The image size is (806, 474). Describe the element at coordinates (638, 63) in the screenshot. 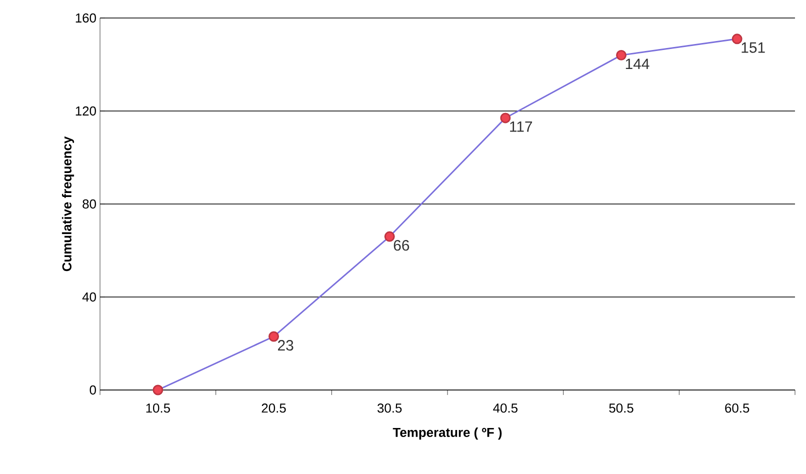

I see `data-label: 144` at that location.